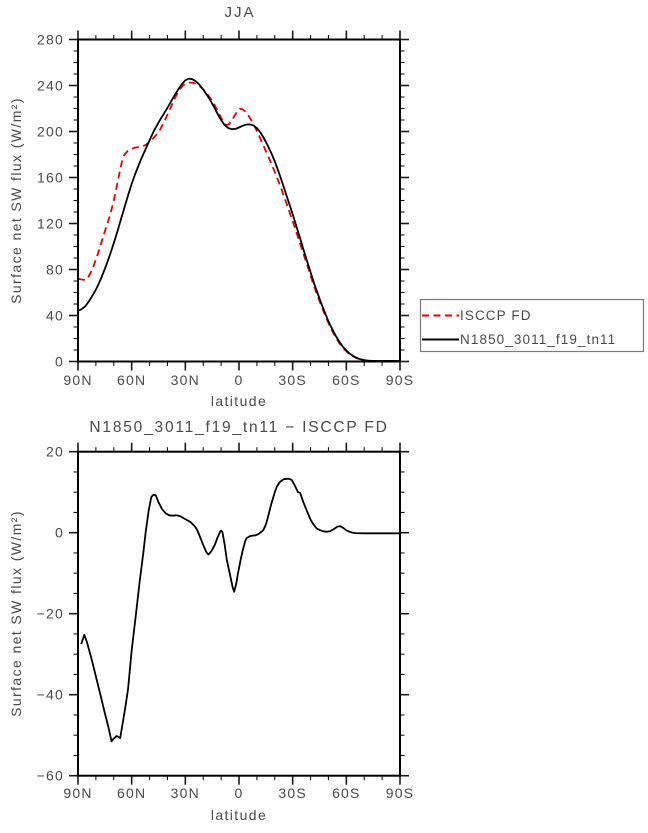 Image resolution: width=648 pixels, height=833 pixels. What do you see at coordinates (50, 614) in the screenshot?
I see `y-tick-label: −20` at bounding box center [50, 614].